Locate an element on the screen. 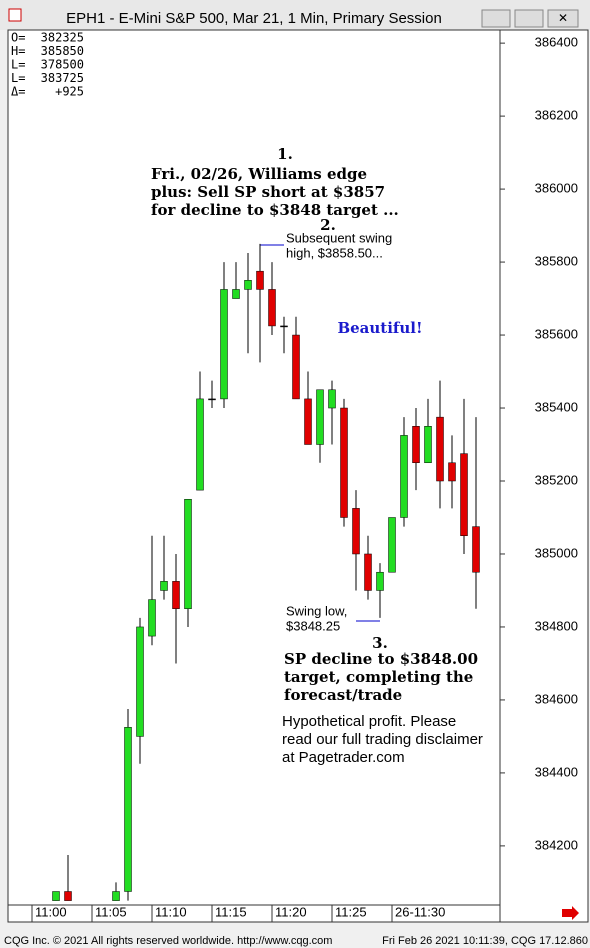 The height and width of the screenshot is (948, 590). price-axis-panel is located at coordinates (544, 476).